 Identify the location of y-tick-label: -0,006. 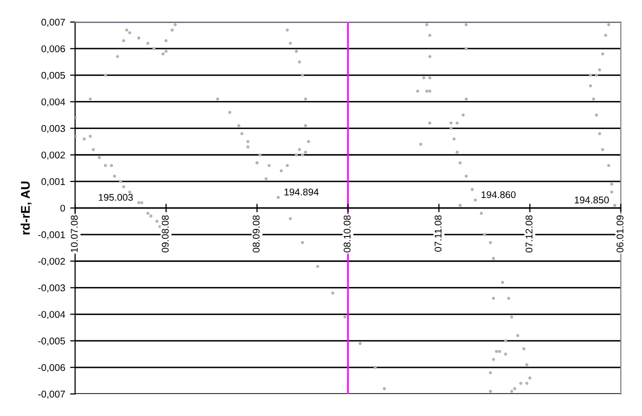
(51, 368).